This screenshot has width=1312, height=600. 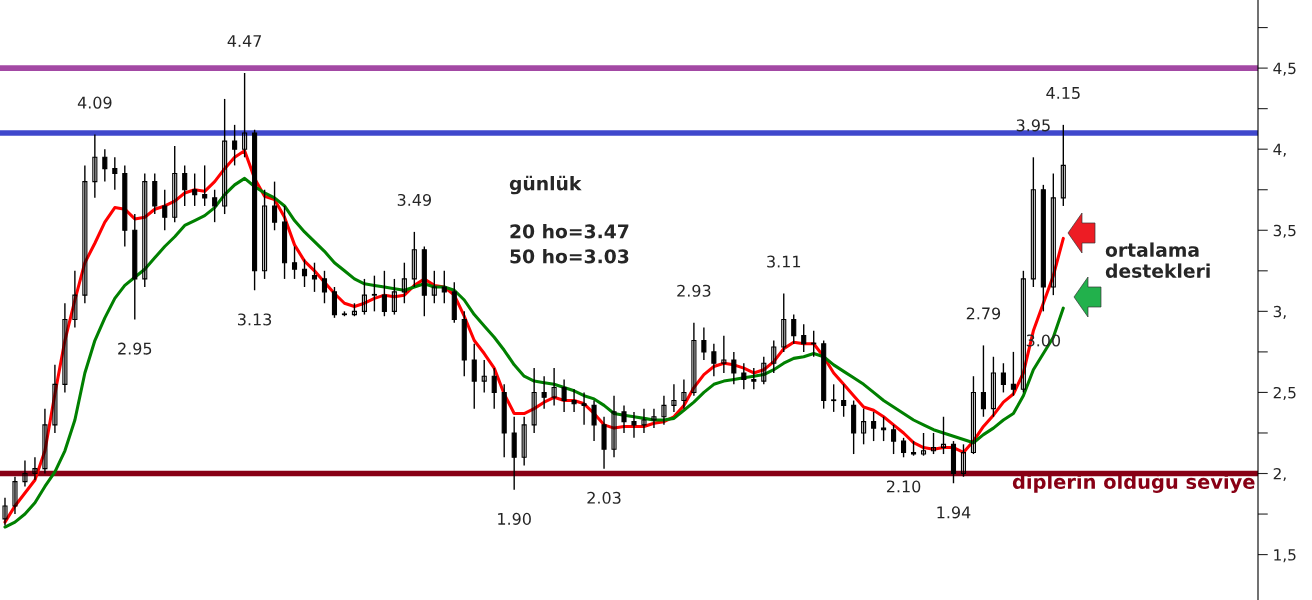 What do you see at coordinates (569, 231) in the screenshot?
I see `annotation: 20 ho=3.47` at bounding box center [569, 231].